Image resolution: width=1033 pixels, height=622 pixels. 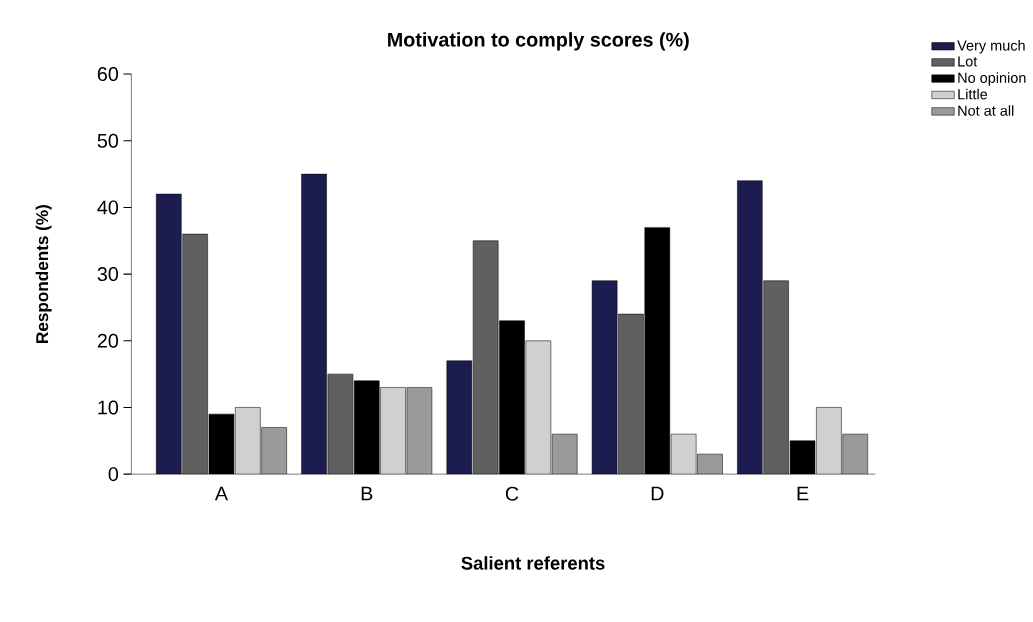 I want to click on legend-label: Little, so click(x=973, y=94).